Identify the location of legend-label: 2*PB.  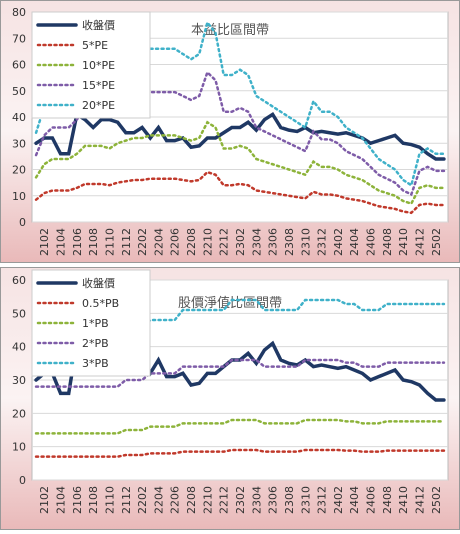
(95, 343).